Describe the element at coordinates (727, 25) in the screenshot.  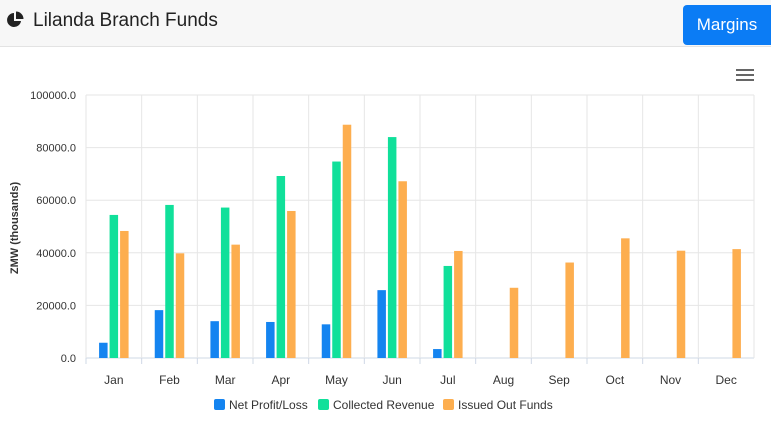
I see `margins-button: Margins` at that location.